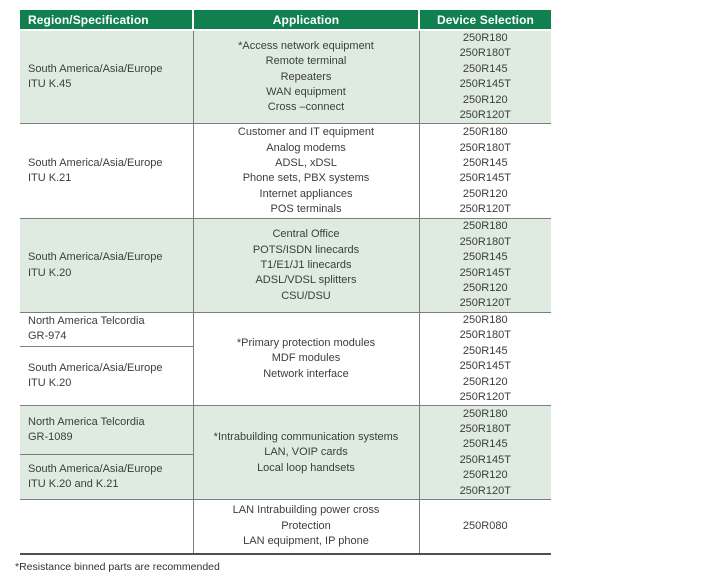 The image size is (706, 579). Describe the element at coordinates (306, 436) in the screenshot. I see `cell-line: *Intrabuilding communication systems` at that location.